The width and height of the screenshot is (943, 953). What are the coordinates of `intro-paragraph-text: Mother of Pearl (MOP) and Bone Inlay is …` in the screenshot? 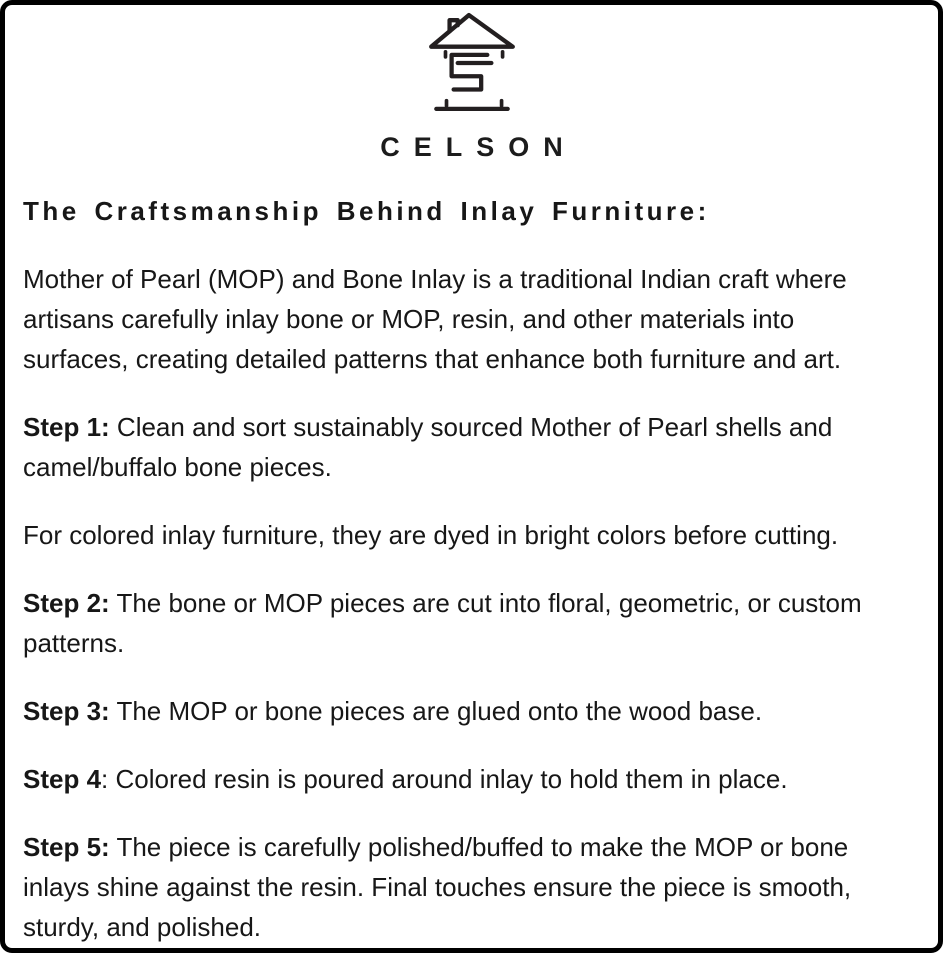 It's located at (435, 319).